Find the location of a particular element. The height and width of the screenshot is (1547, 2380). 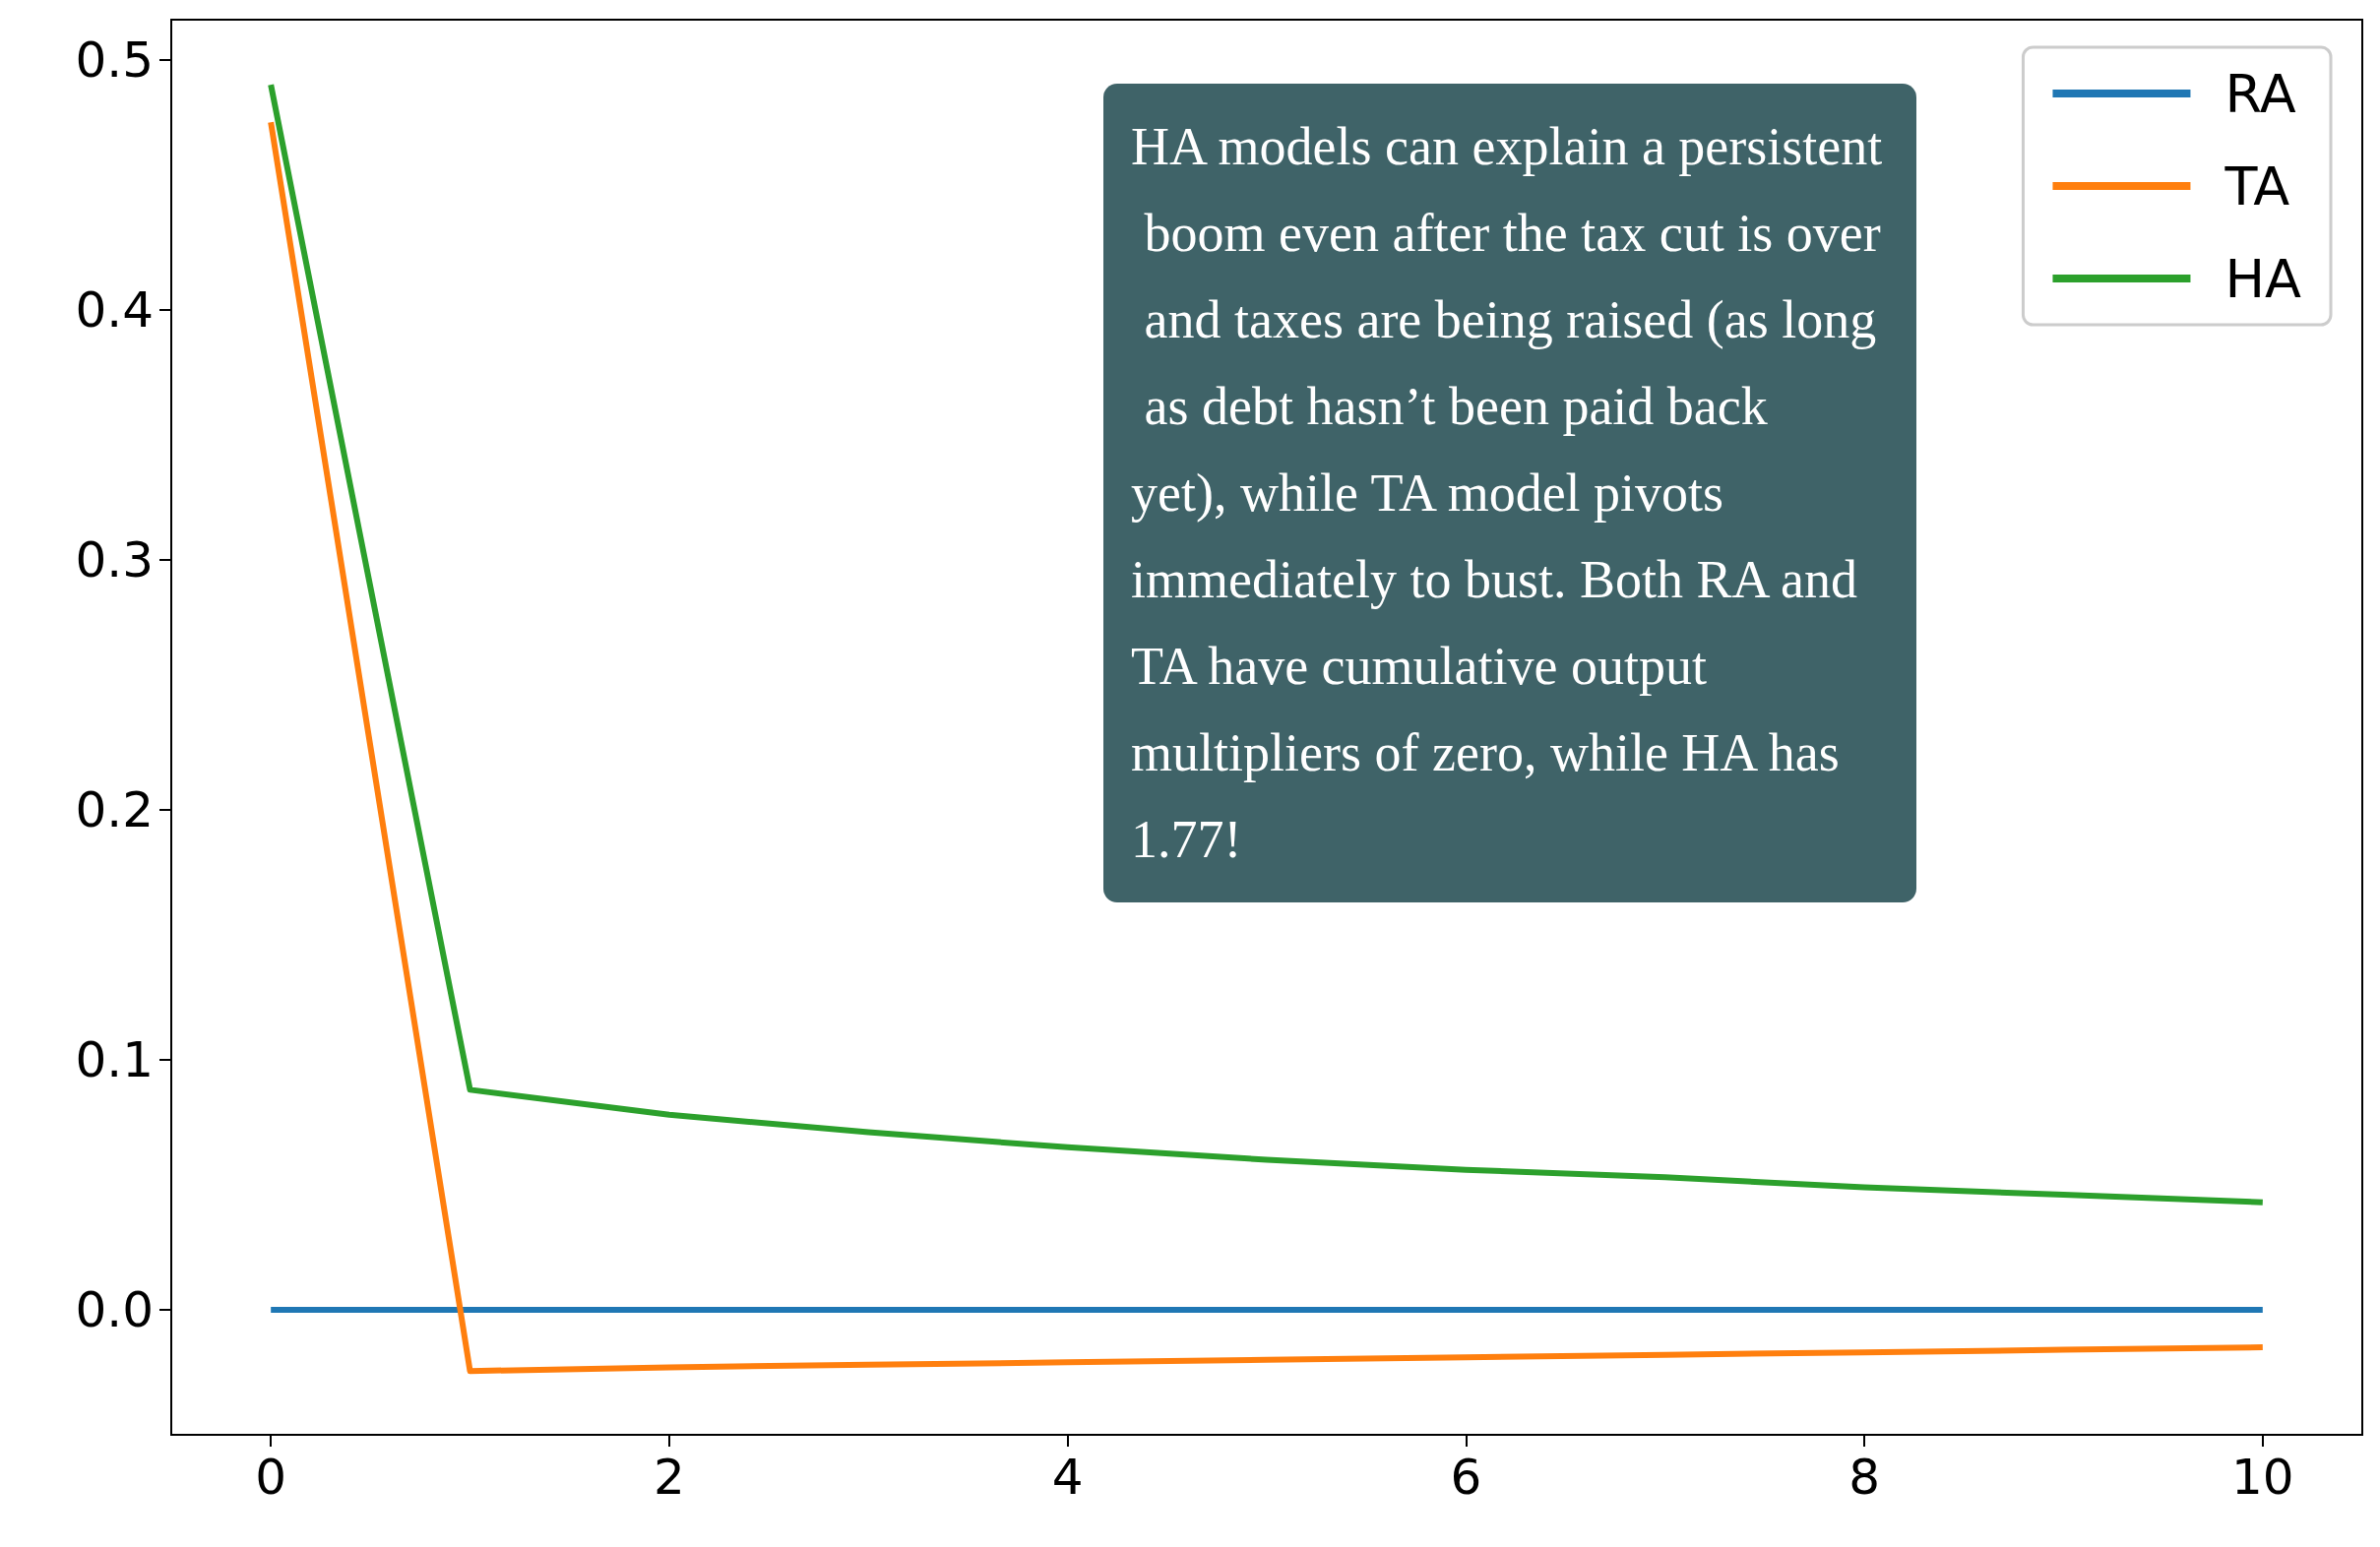

y-tick-label: 0.3 is located at coordinates (114, 559).